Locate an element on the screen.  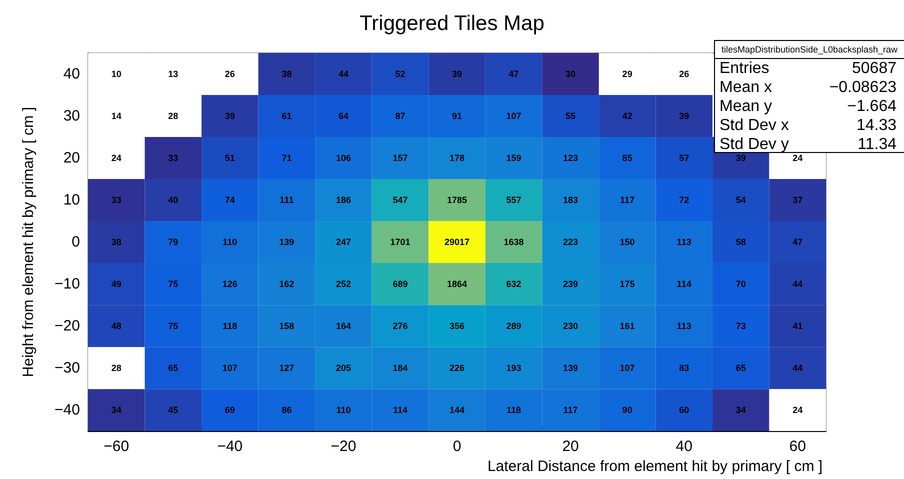
data-label: 123 is located at coordinates (570, 158).